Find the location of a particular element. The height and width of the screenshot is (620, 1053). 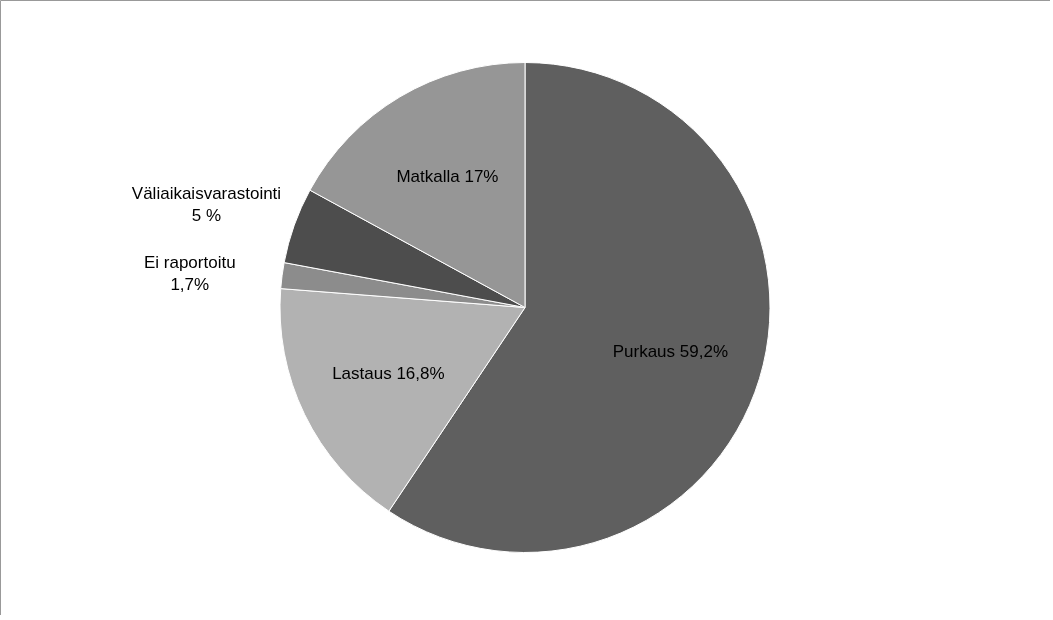

data-label: 1,7% is located at coordinates (190, 285).